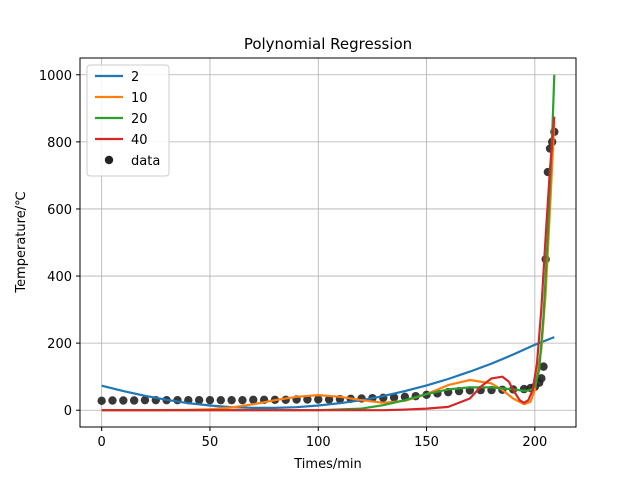 This screenshot has height=480, width=640. What do you see at coordinates (210, 442) in the screenshot?
I see `x-tick-label: 50` at bounding box center [210, 442].